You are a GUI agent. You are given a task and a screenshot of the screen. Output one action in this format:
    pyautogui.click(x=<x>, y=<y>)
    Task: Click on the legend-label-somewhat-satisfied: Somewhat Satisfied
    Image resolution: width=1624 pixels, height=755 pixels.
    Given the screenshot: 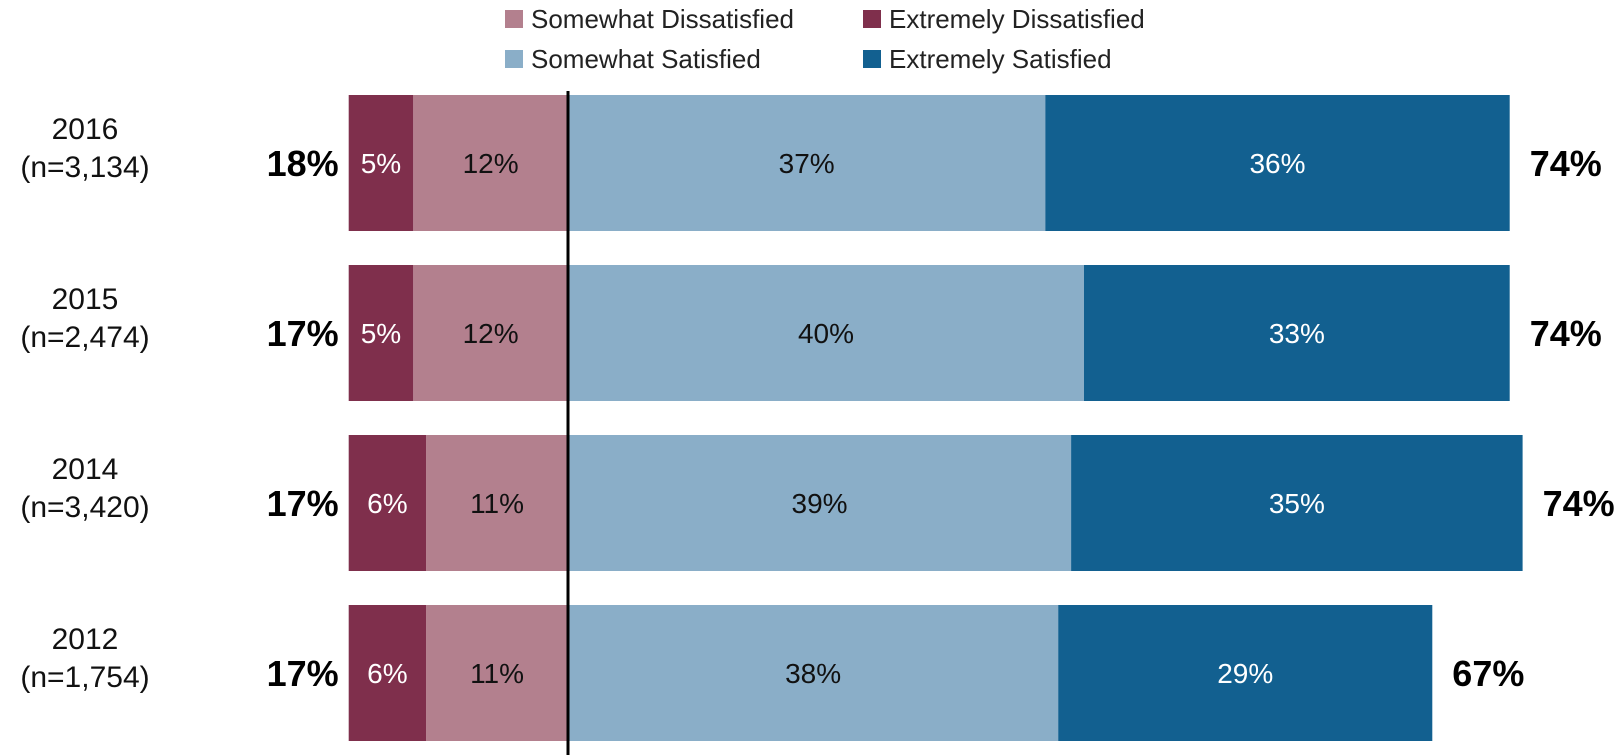 What is the action you would take?
    pyautogui.click(x=646, y=59)
    